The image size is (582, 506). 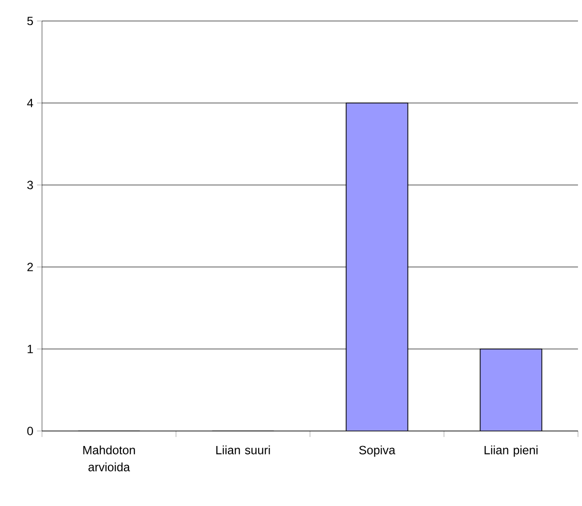 I want to click on x-tick-label: Liian pieni, so click(x=511, y=451).